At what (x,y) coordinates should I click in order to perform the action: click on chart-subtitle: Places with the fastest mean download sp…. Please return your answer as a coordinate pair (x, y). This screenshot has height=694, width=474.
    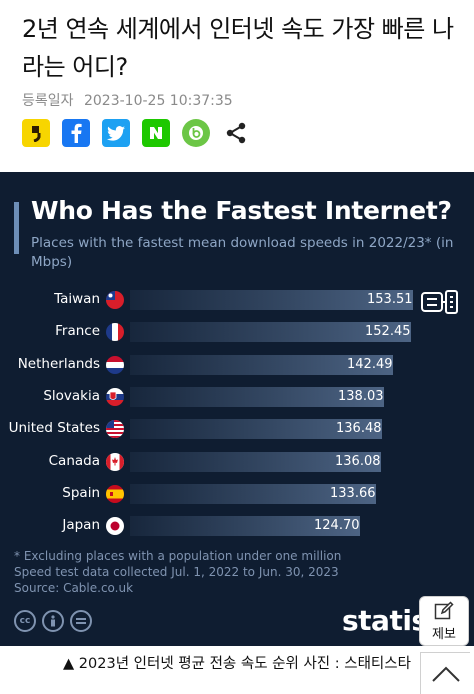
    Looking at the image, I should click on (242, 252).